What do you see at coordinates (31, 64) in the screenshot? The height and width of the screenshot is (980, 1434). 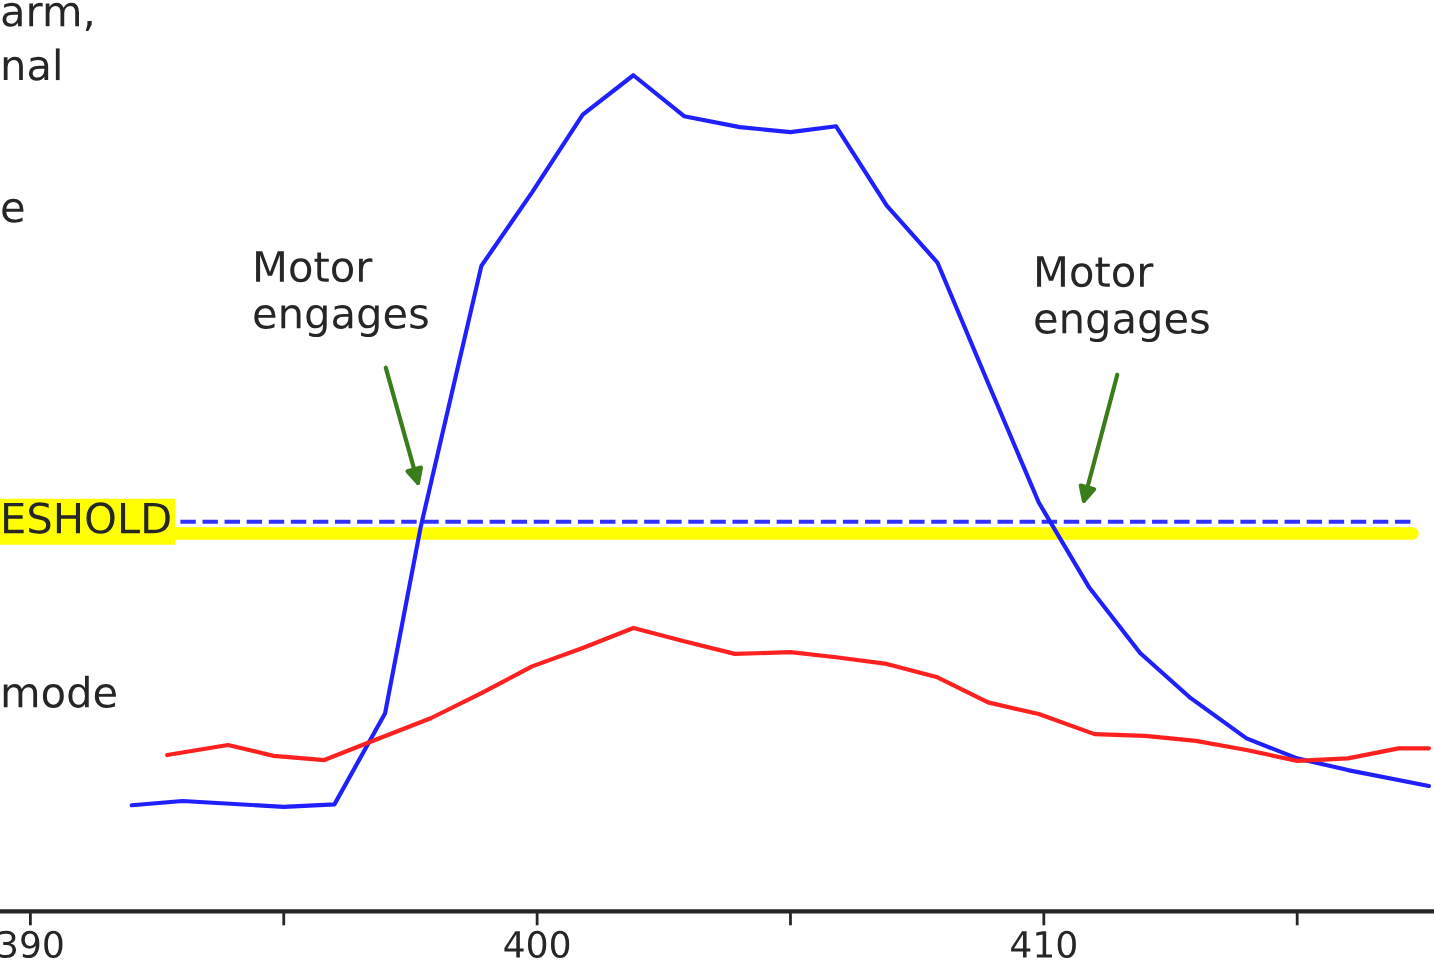 I see `annotation: nal` at bounding box center [31, 64].